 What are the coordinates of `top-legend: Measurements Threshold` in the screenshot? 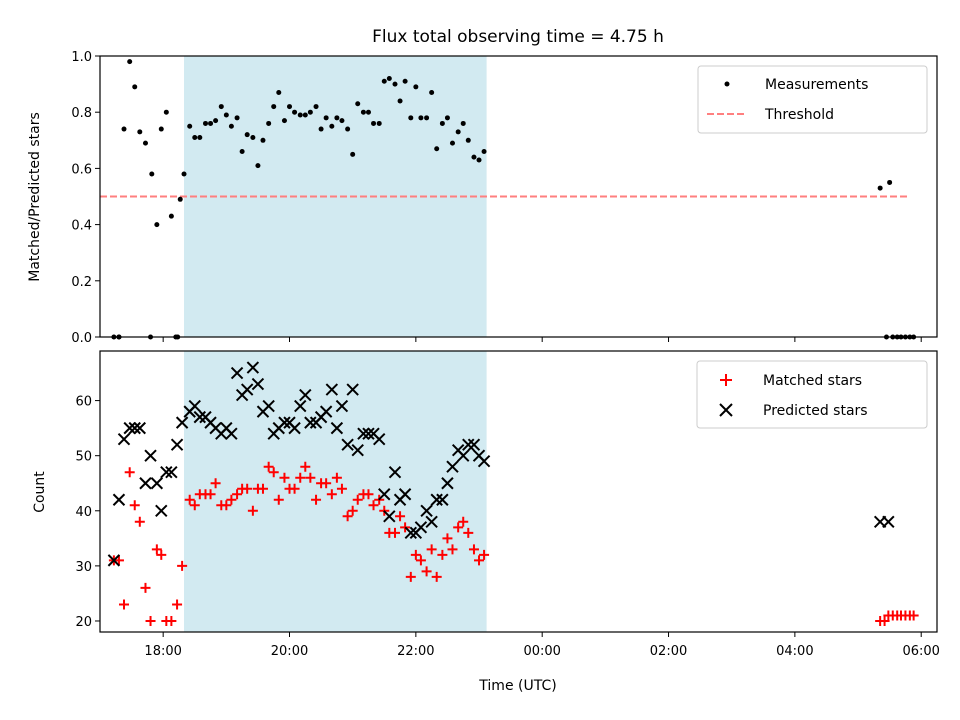 It's located at (812, 99).